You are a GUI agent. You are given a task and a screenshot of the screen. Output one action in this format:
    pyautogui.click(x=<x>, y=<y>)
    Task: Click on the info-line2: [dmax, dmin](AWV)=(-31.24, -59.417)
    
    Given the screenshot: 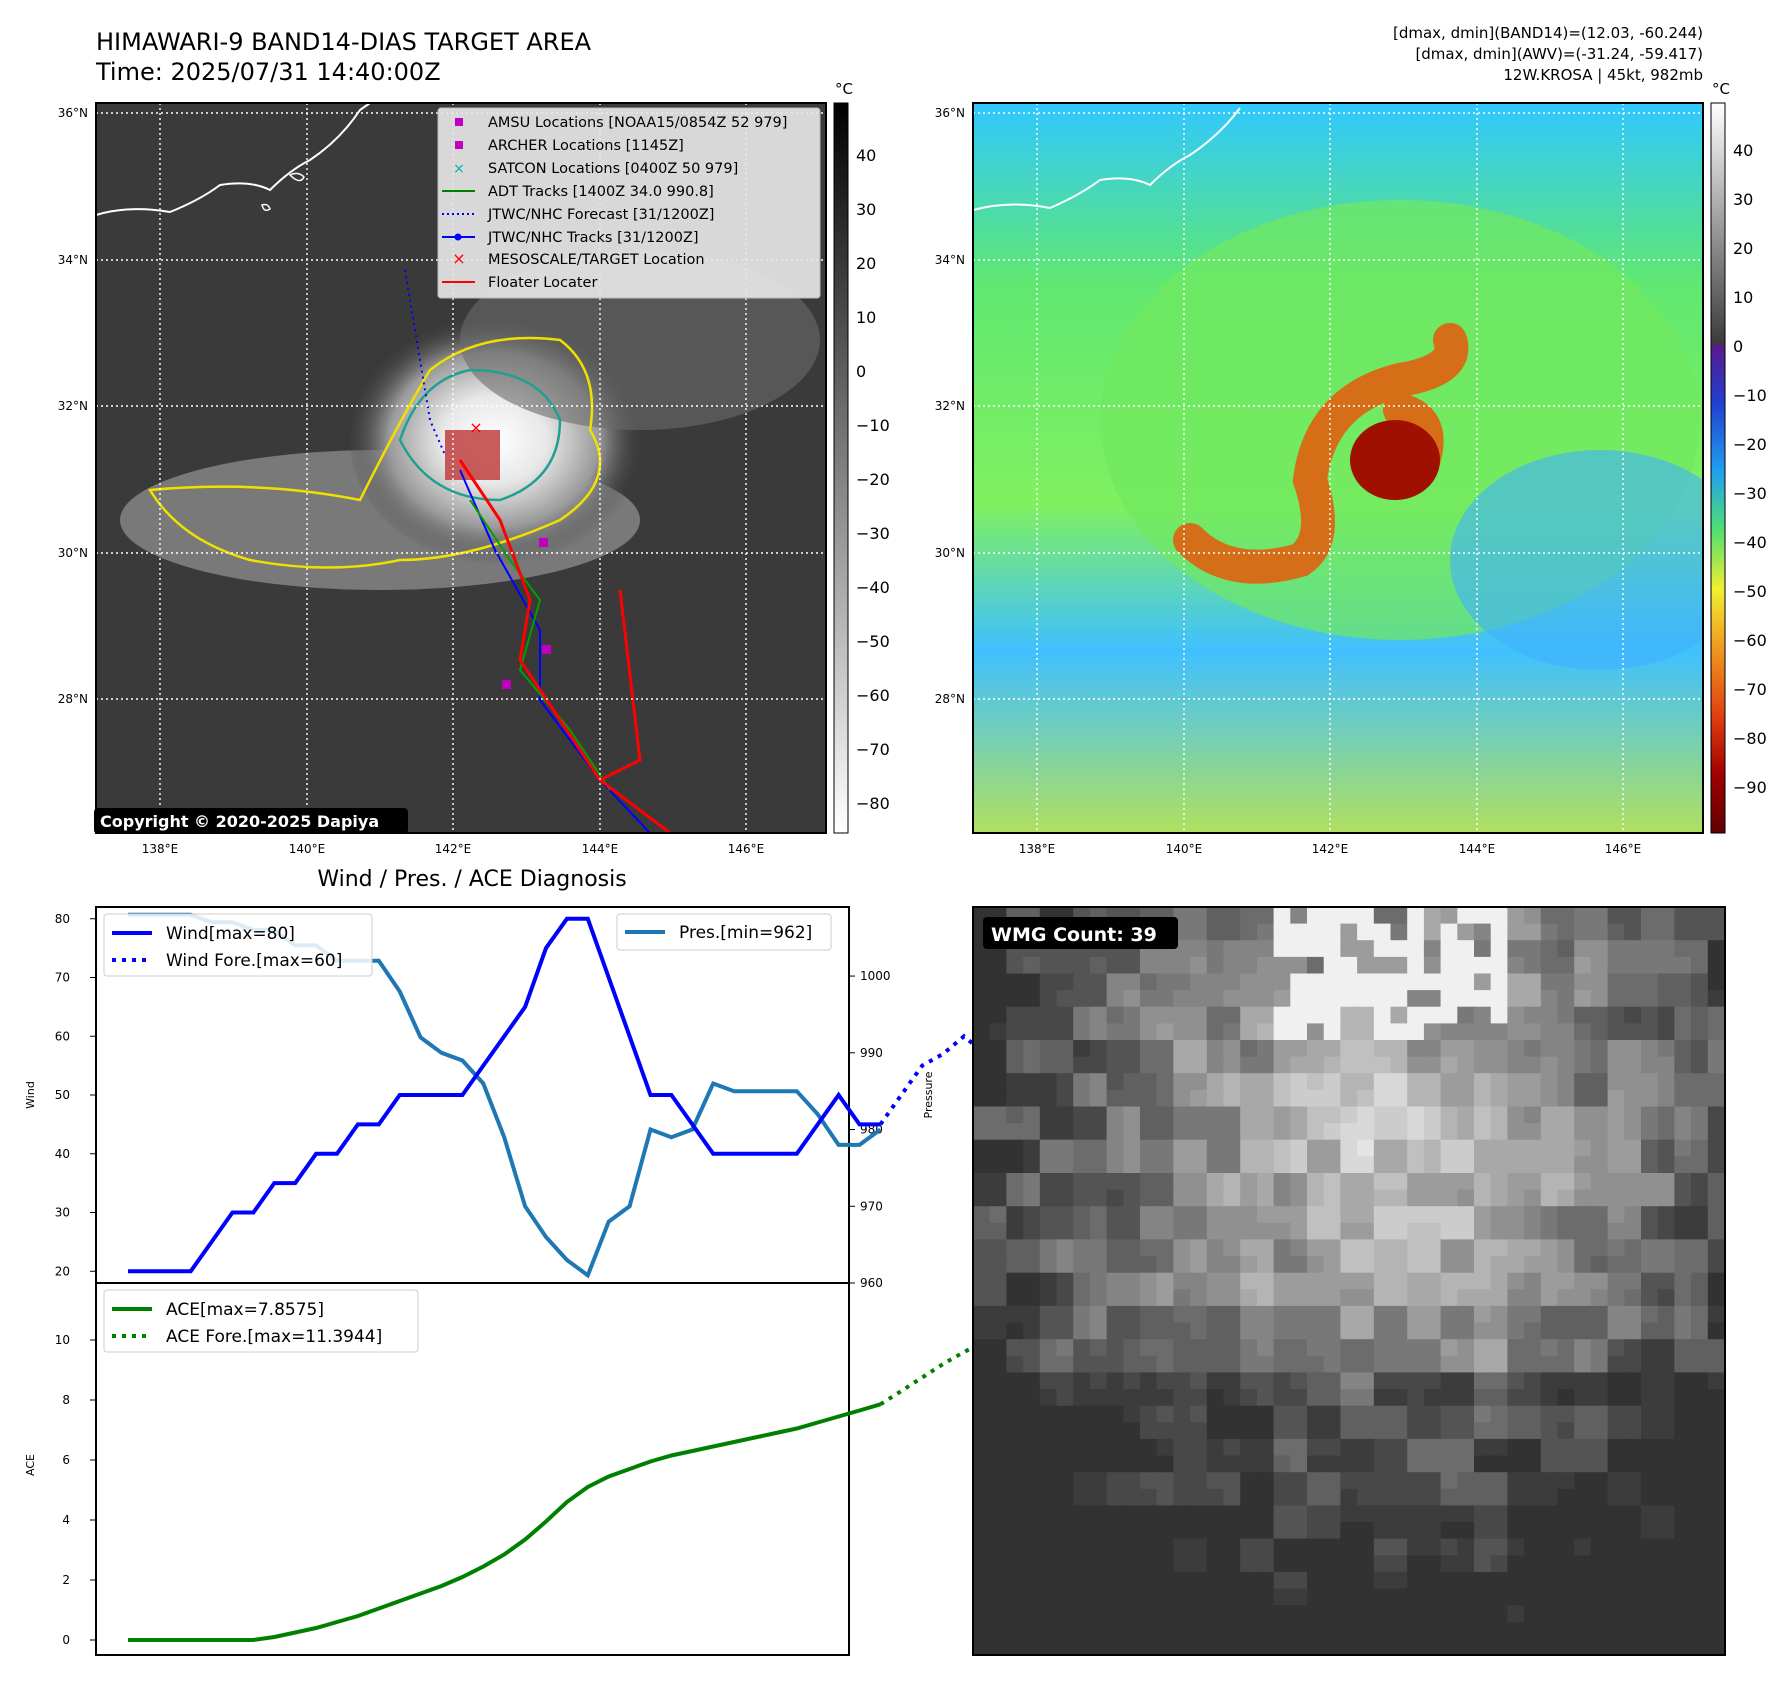 What is the action you would take?
    pyautogui.click(x=1559, y=54)
    